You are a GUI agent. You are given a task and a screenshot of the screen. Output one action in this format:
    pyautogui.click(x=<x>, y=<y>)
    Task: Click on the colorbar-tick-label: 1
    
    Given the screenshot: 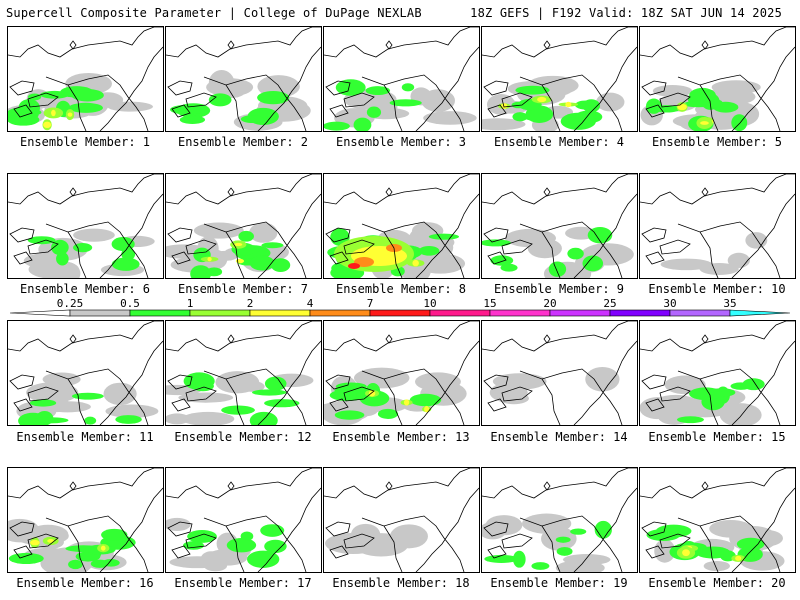 What is the action you would take?
    pyautogui.click(x=190, y=303)
    